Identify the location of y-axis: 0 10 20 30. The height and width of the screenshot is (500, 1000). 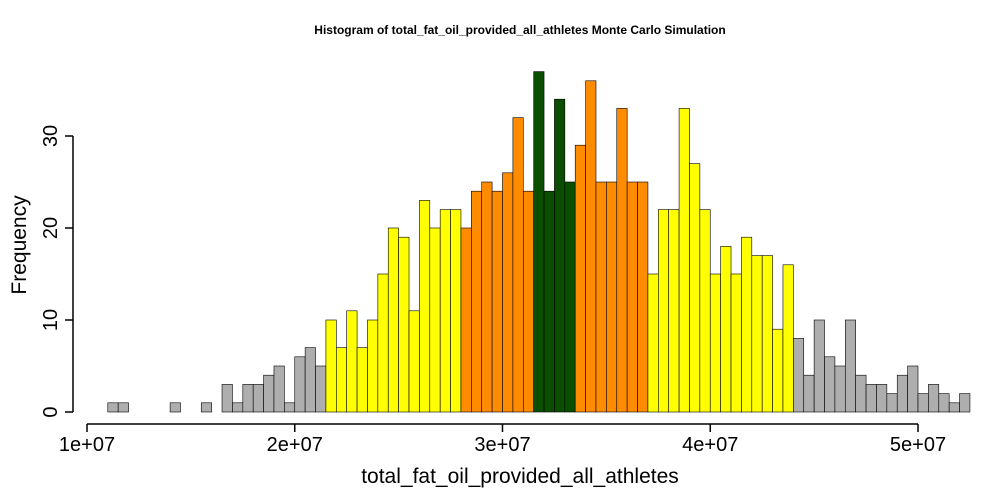
(57, 271).